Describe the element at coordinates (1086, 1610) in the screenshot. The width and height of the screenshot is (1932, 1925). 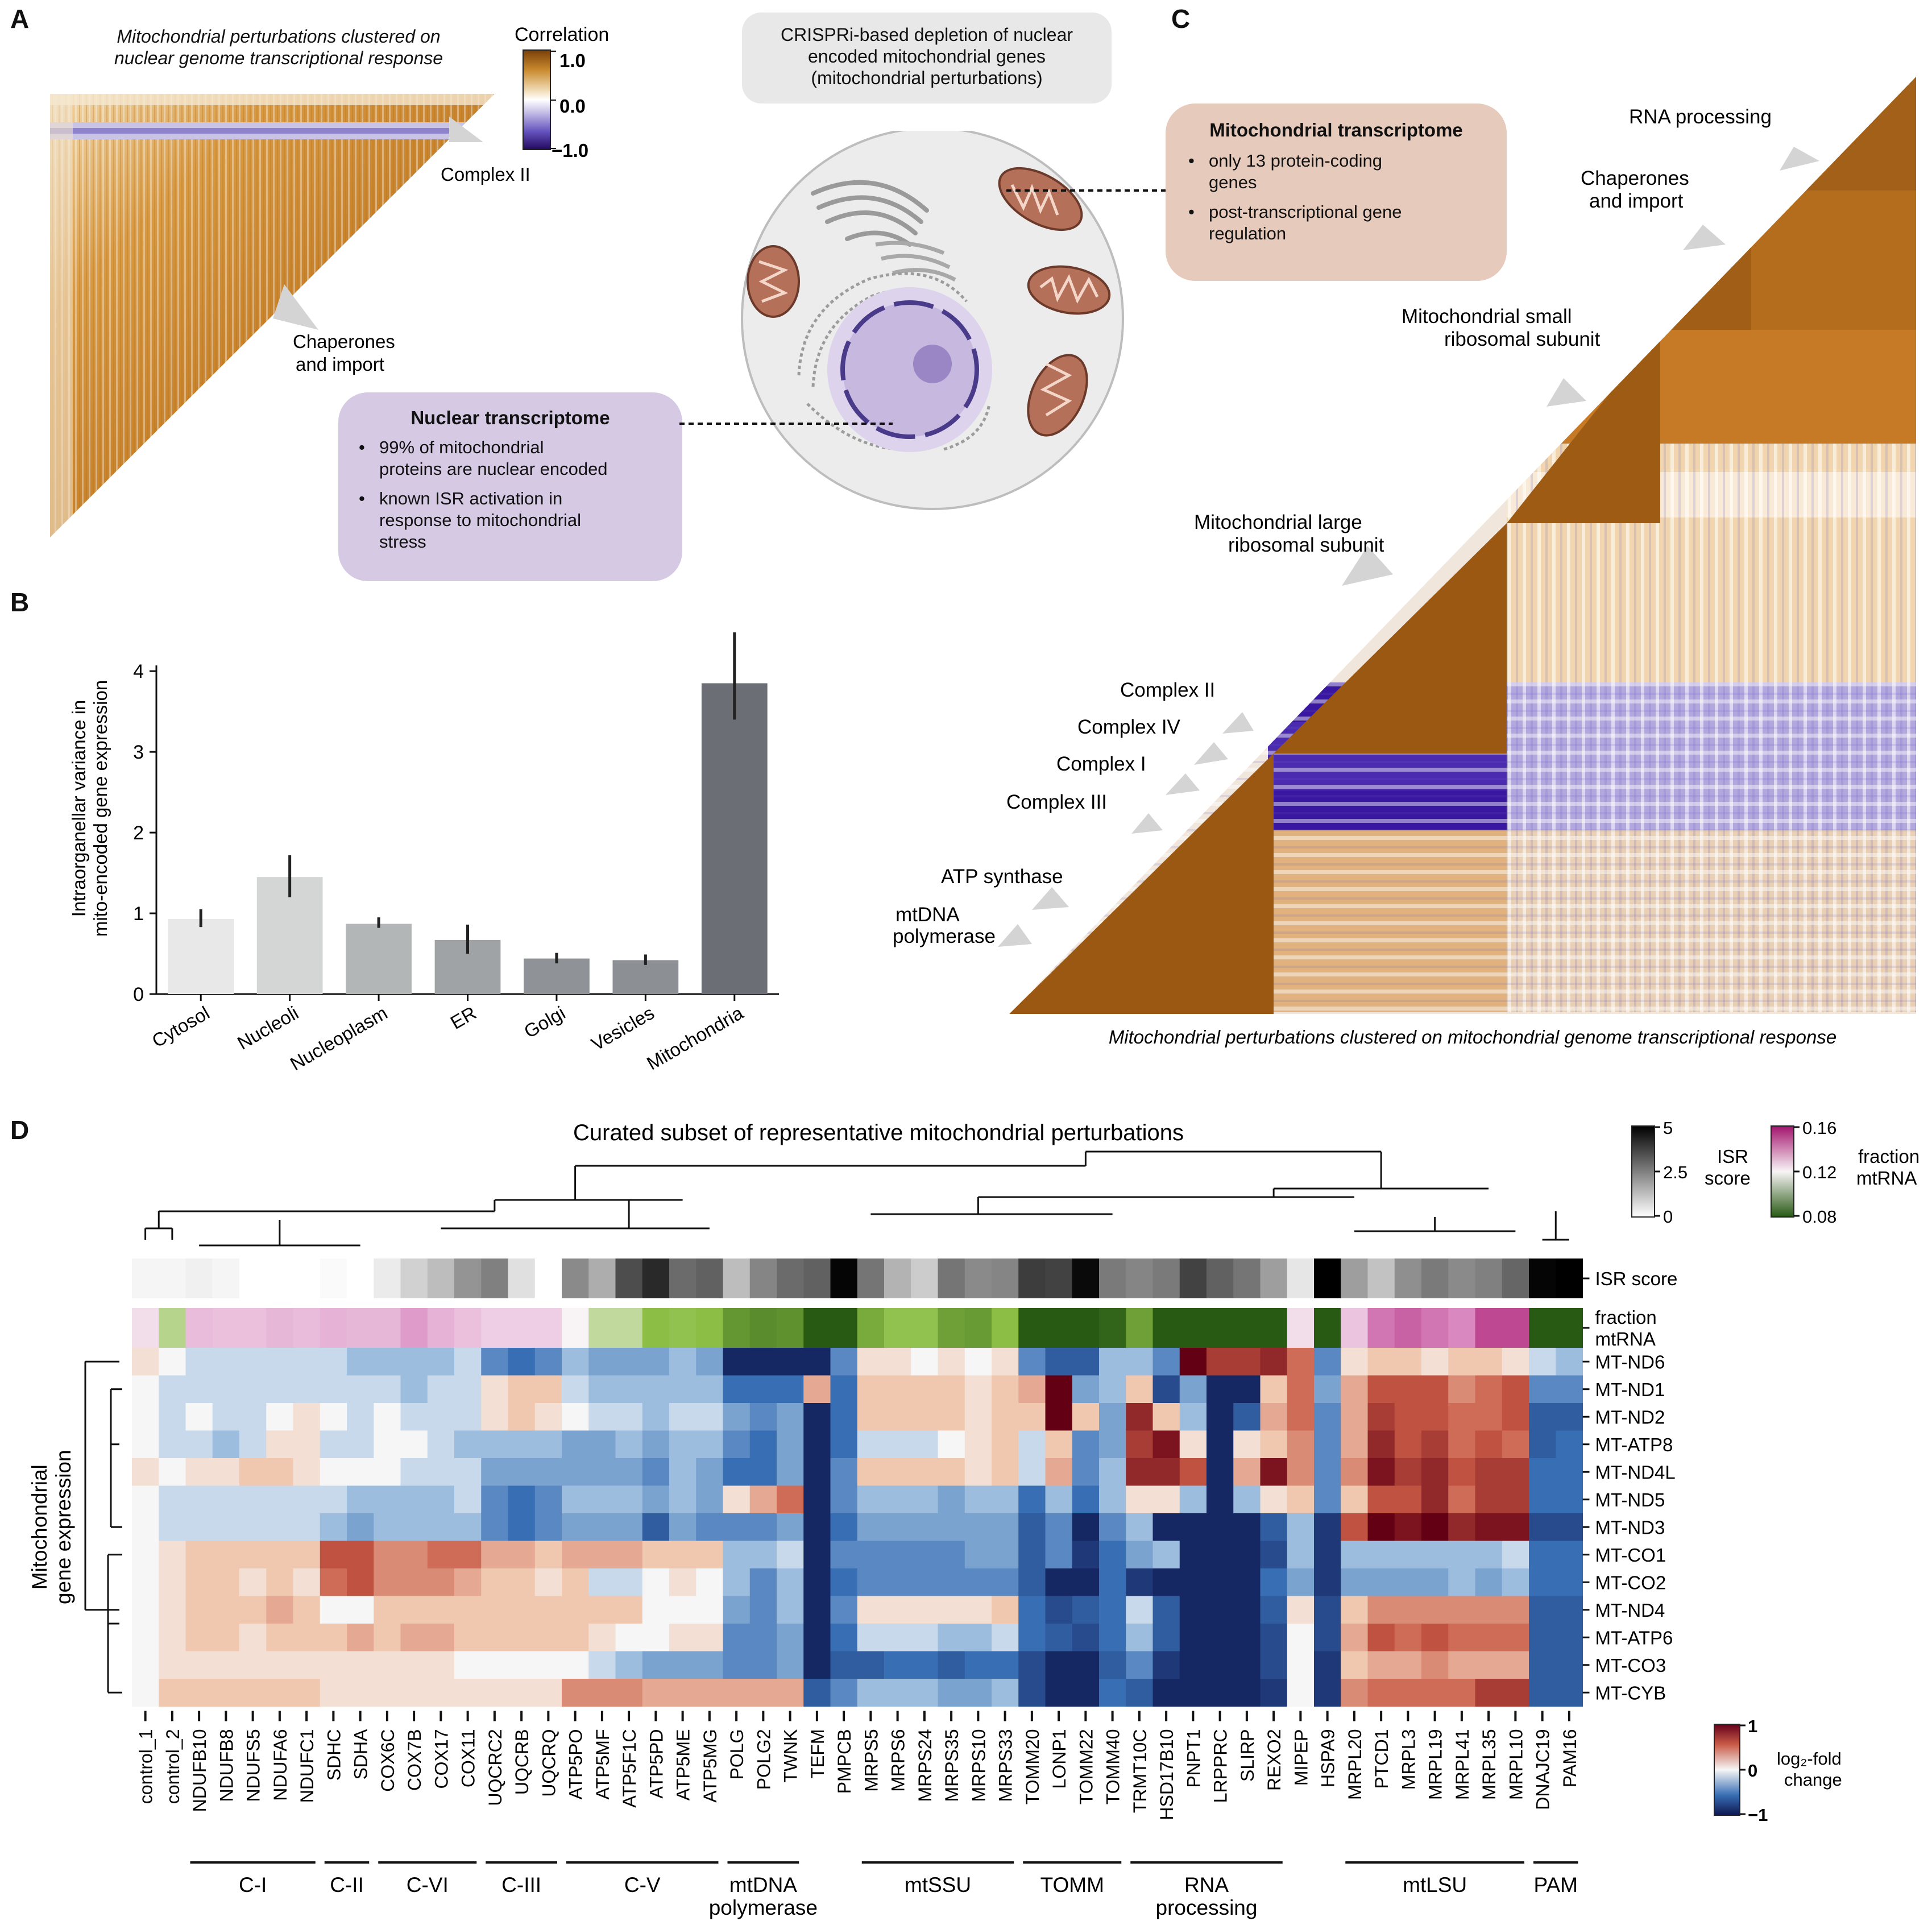
I see `heat-cell-MT-ND4-TOMM22` at that location.